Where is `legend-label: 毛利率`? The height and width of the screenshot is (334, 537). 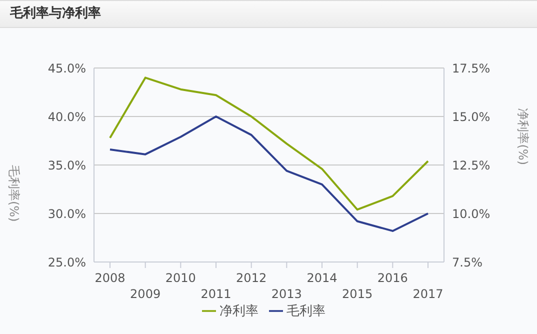
legend-label: 毛利率 is located at coordinates (306, 311).